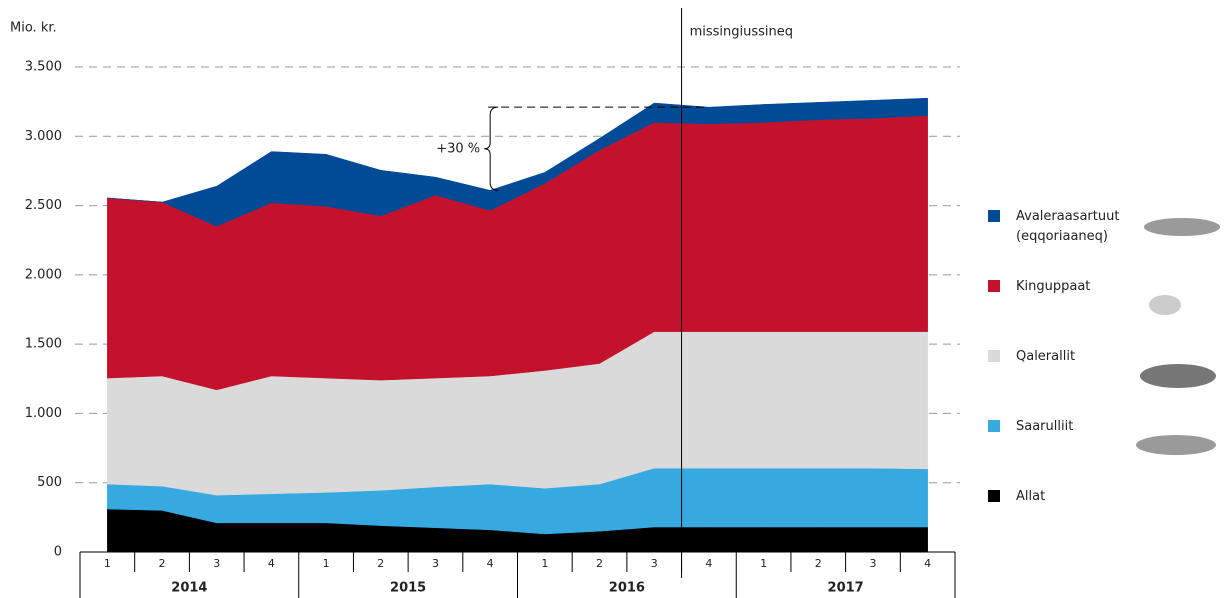 The height and width of the screenshot is (598, 1227). What do you see at coordinates (189, 588) in the screenshot?
I see `year-label: 2014` at bounding box center [189, 588].